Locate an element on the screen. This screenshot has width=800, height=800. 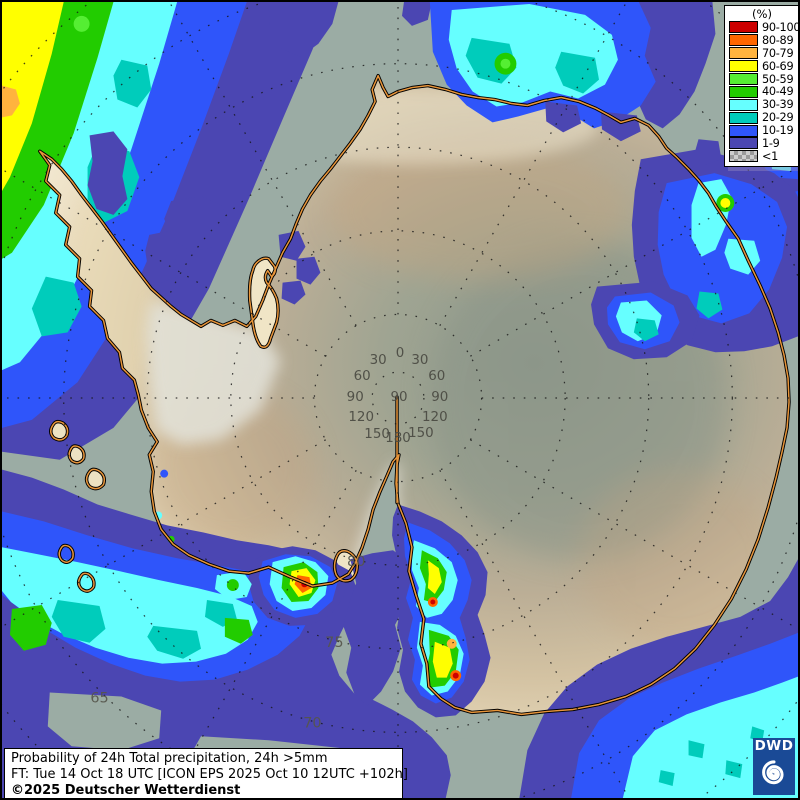
legend-row: 40-49 is located at coordinates (761, 92).